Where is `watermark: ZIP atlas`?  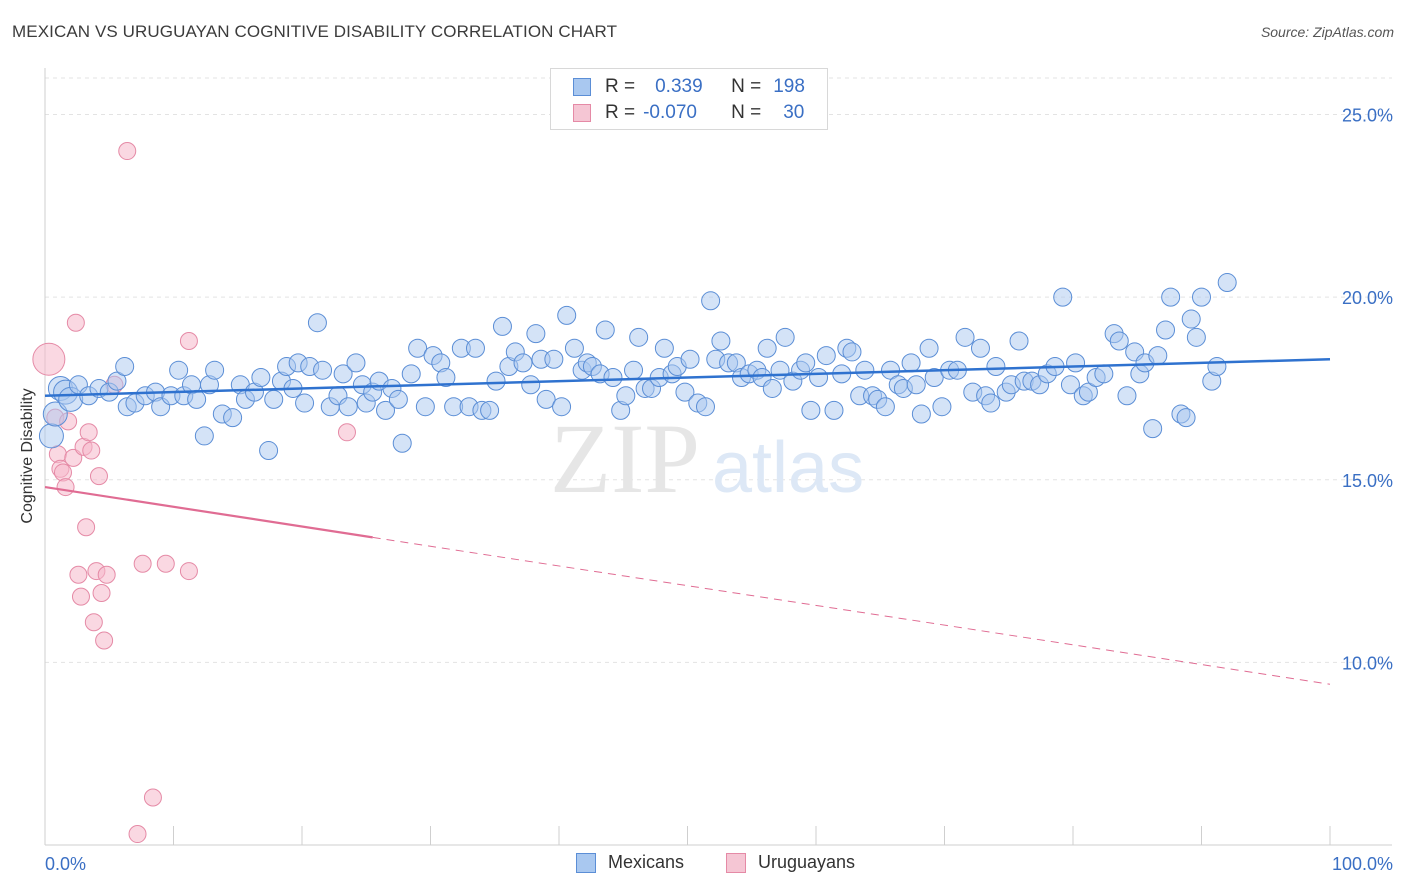
watermark: ZIP atlas is located at coordinates (707, 458).